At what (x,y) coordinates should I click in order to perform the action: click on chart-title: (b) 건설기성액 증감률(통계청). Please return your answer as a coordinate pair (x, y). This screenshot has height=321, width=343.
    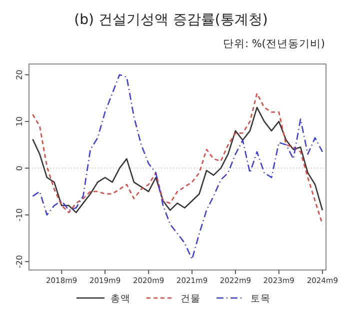
    Looking at the image, I should click on (171, 20).